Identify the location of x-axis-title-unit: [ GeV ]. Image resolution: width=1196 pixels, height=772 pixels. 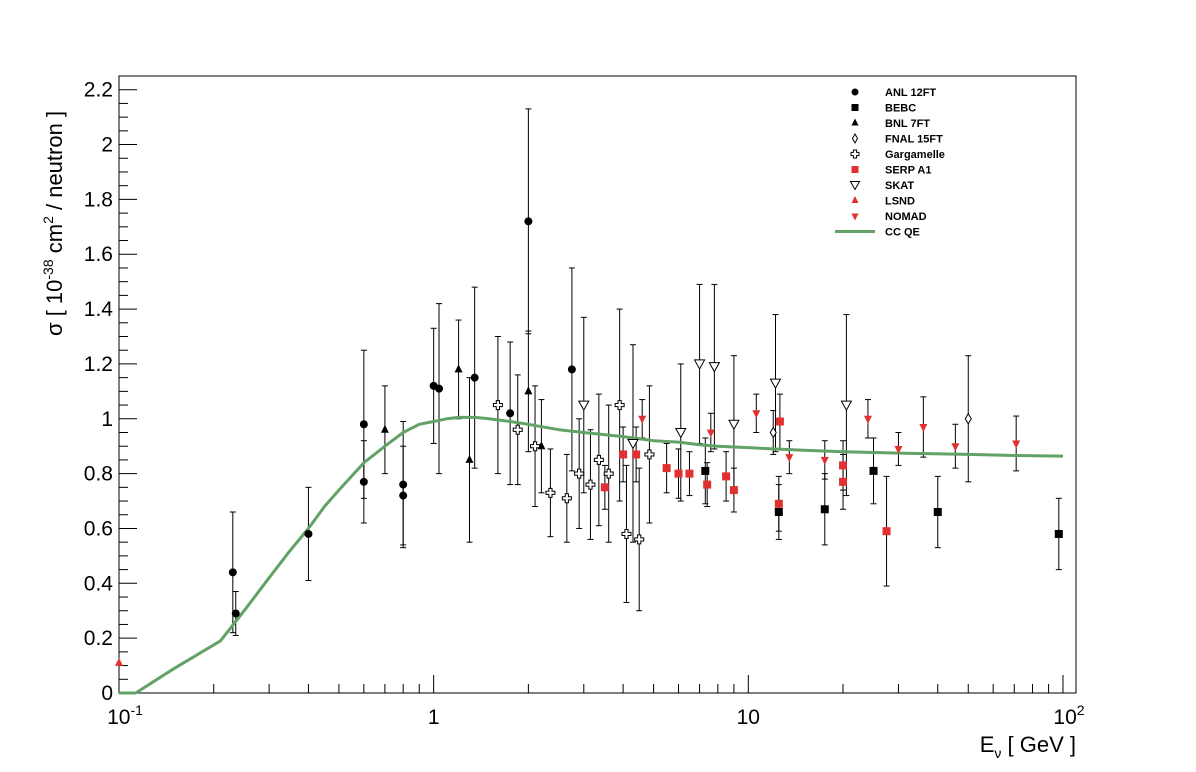
(1042, 744).